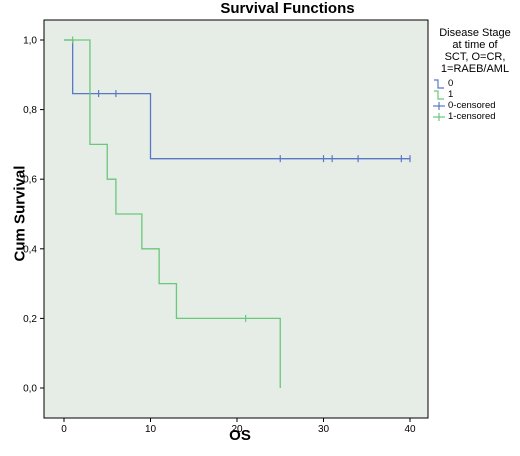 This screenshot has height=456, width=520. What do you see at coordinates (475, 94) in the screenshot?
I see `legend-item-1: 1` at bounding box center [475, 94].